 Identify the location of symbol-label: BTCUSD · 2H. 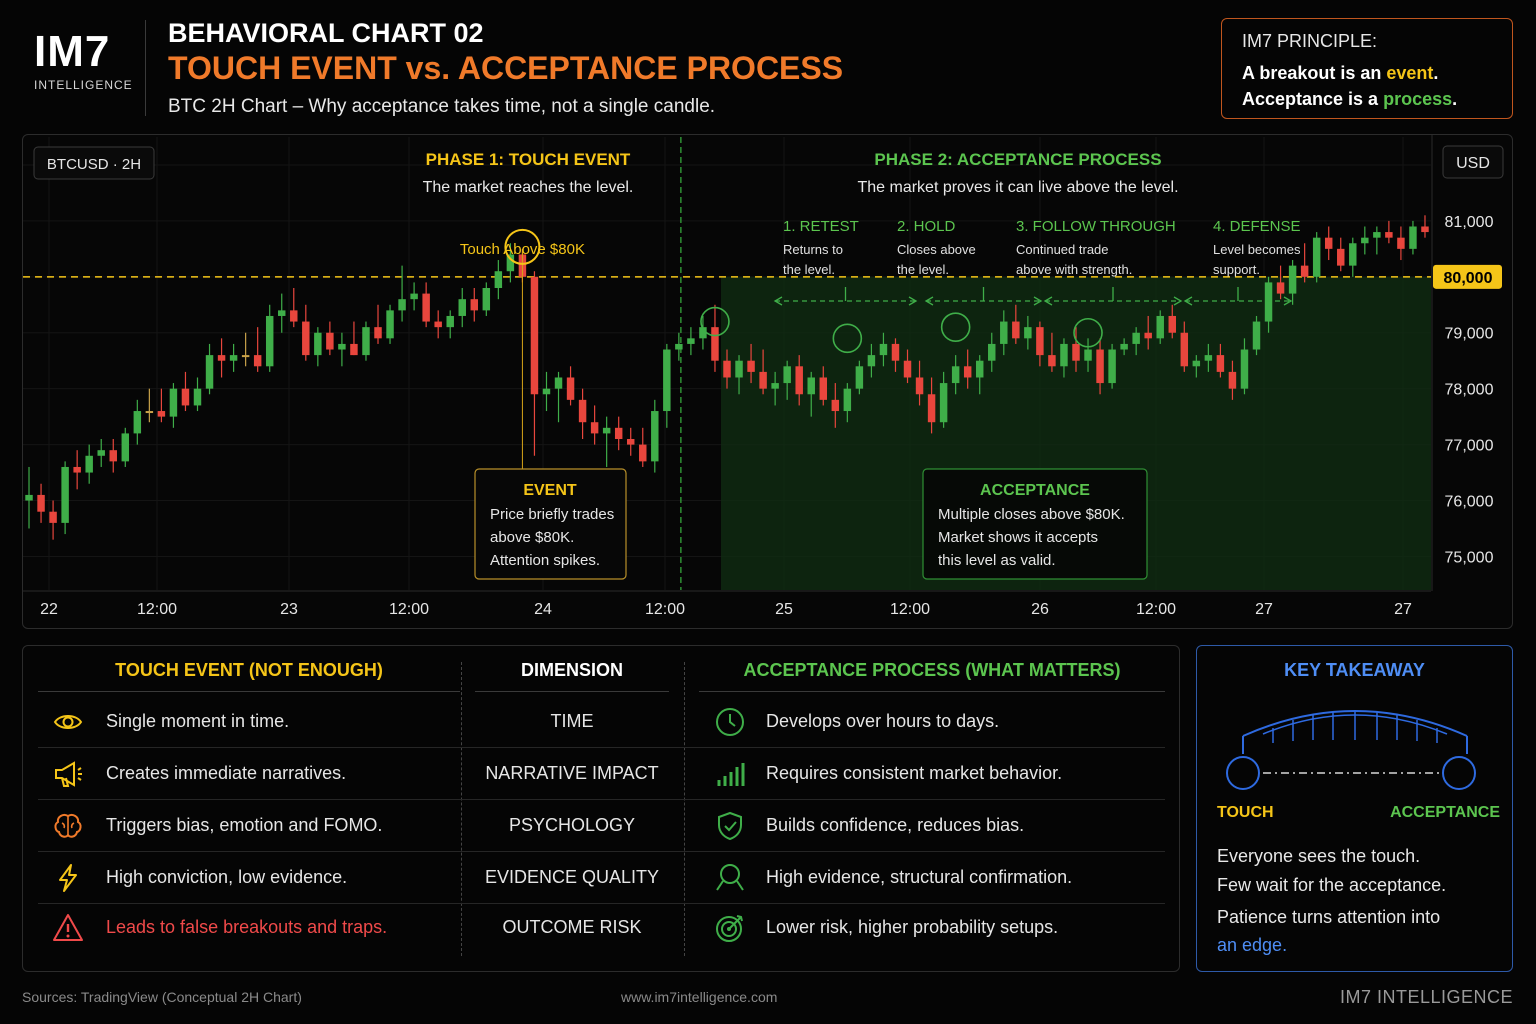
(94, 164).